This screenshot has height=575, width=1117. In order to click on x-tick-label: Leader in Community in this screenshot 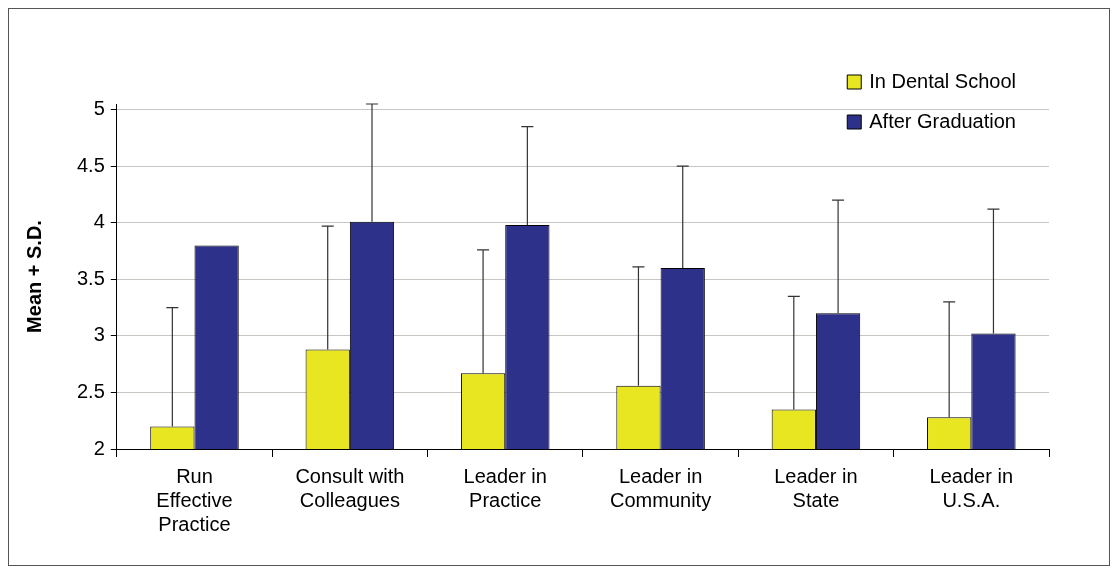, I will do `click(661, 487)`.